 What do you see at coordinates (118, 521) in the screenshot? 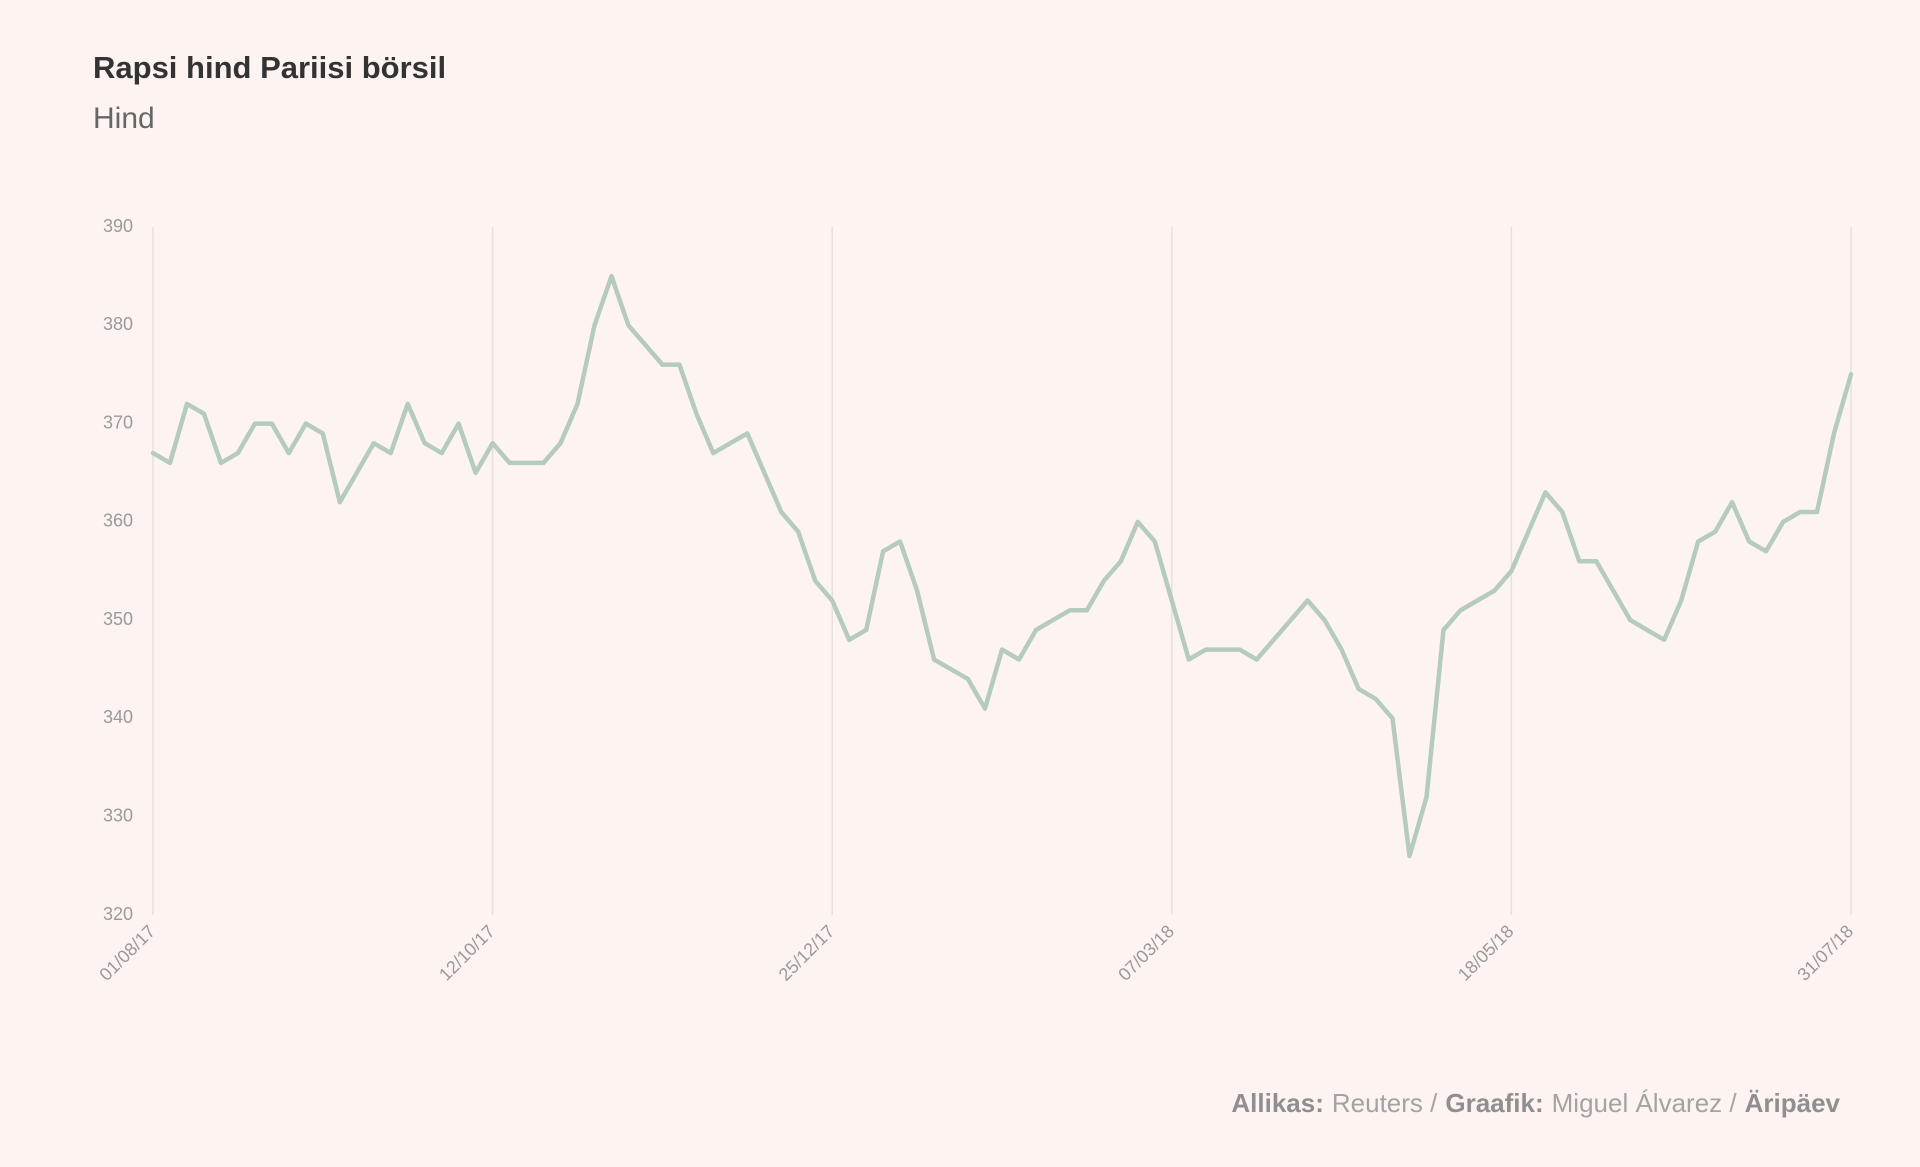
I see `y-tick-label: 360` at bounding box center [118, 521].